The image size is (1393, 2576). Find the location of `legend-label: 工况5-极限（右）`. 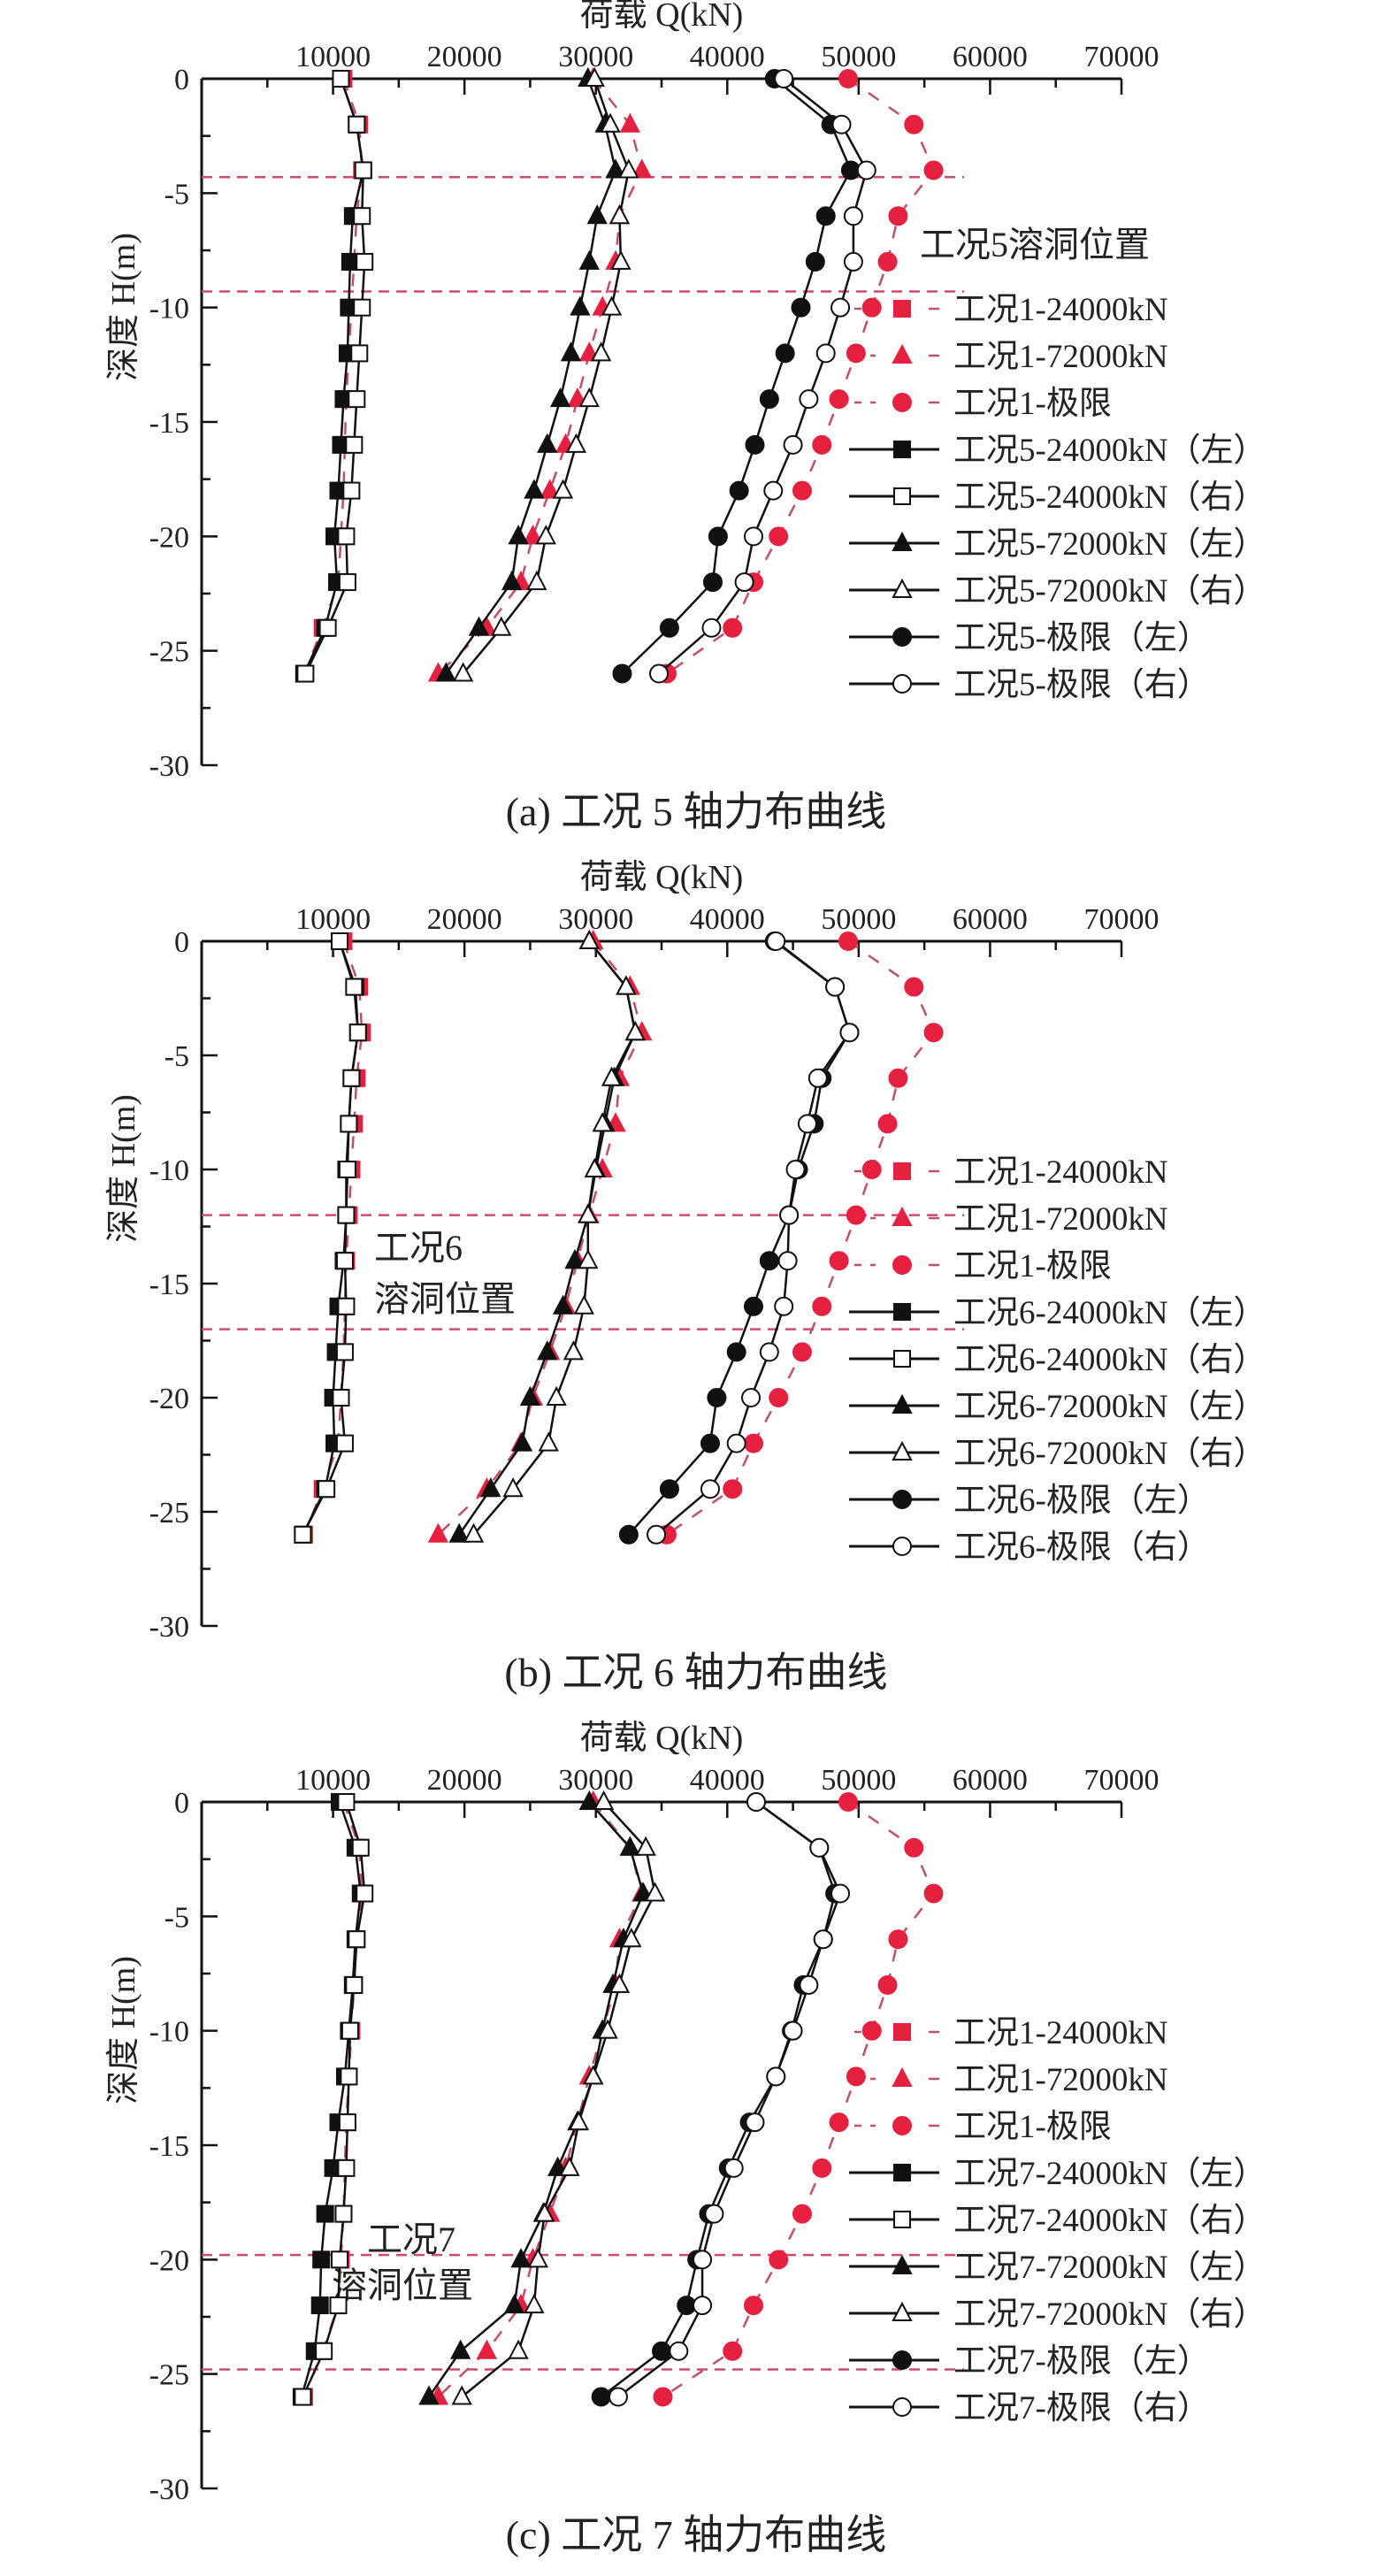

legend-label: 工况5-极限（右） is located at coordinates (1081, 685).